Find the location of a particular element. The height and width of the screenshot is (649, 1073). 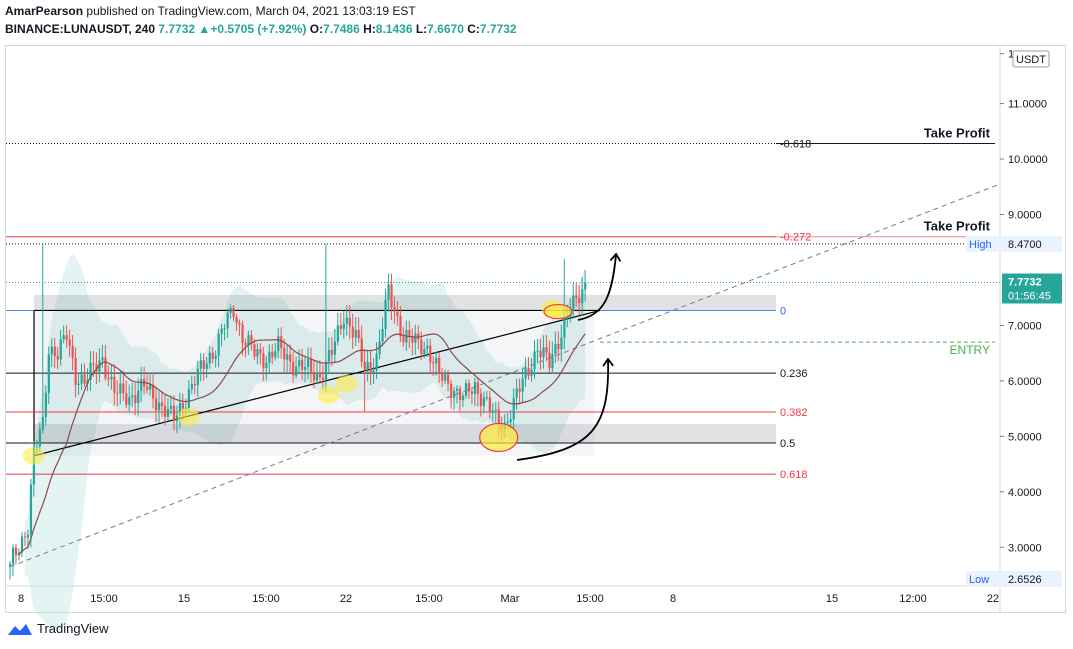

x-tick-label: 12:00 is located at coordinates (913, 599).